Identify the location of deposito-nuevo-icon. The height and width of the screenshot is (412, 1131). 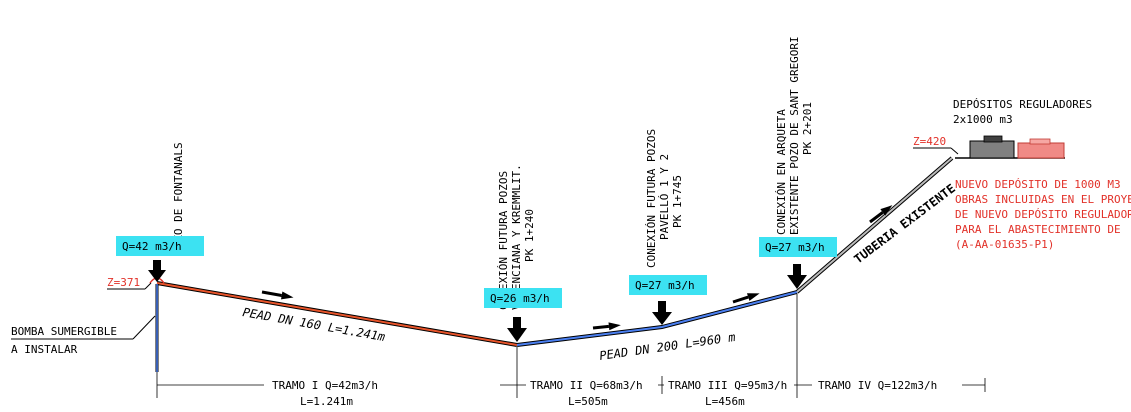
(1041, 150).